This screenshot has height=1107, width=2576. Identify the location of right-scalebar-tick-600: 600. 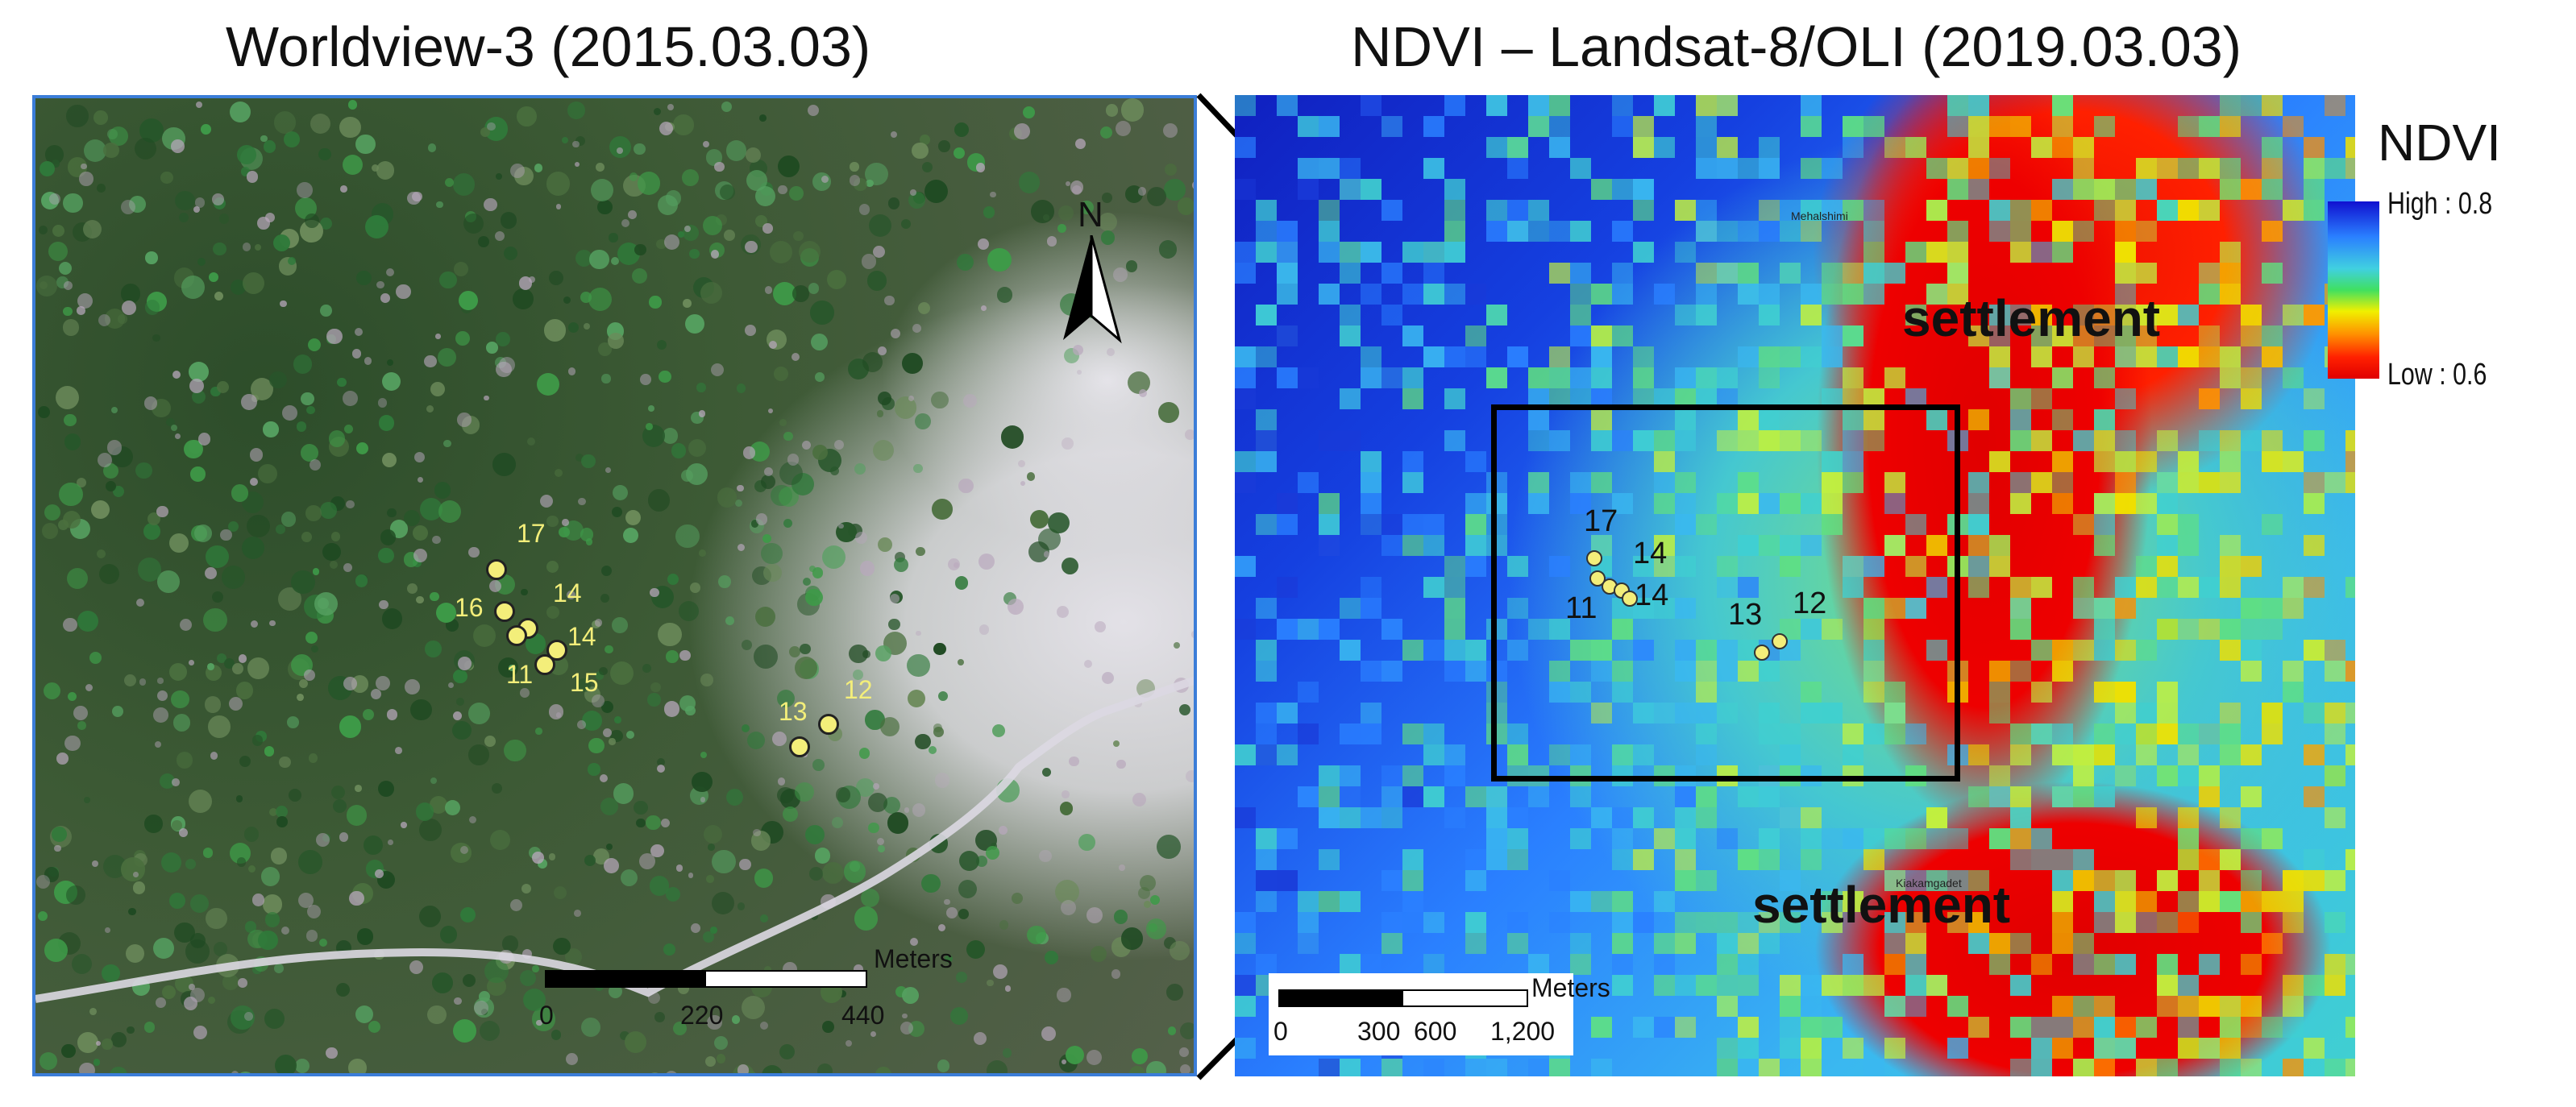
(1435, 1031).